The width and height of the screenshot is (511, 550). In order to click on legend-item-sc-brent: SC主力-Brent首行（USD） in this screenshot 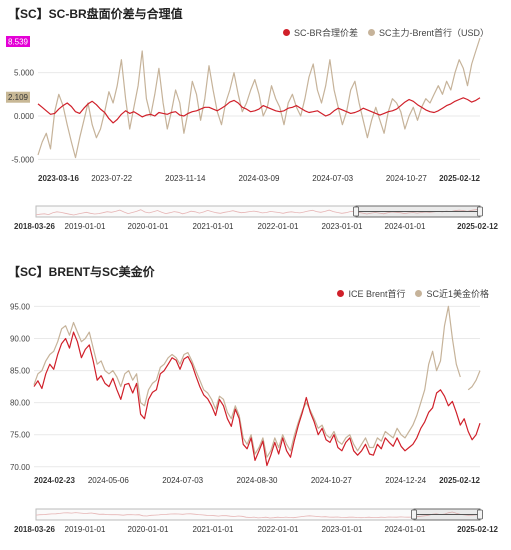, I will do `click(428, 32)`.